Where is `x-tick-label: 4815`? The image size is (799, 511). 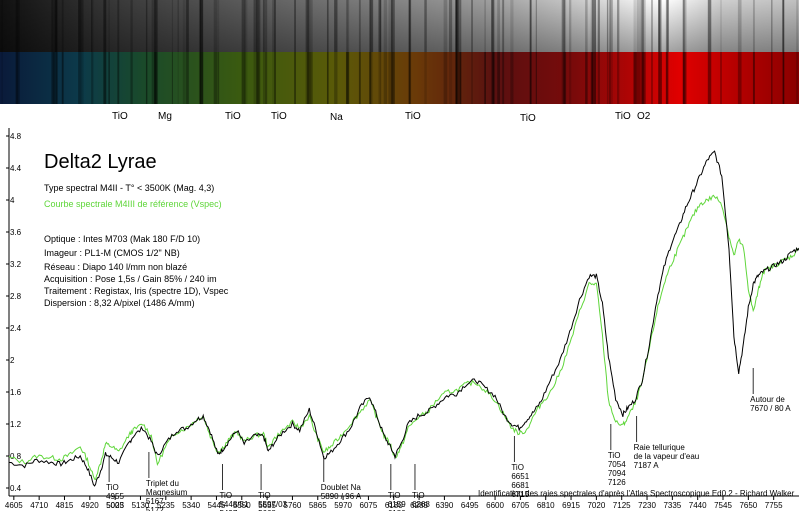 x-tick-label: 4815 is located at coordinates (65, 505).